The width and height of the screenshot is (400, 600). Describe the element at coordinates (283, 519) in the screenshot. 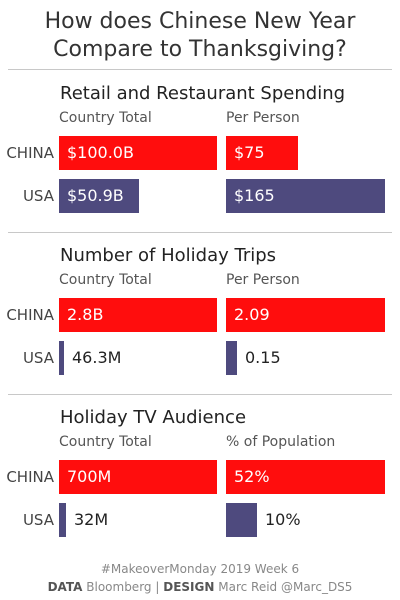

I see `data-label: 10%` at that location.